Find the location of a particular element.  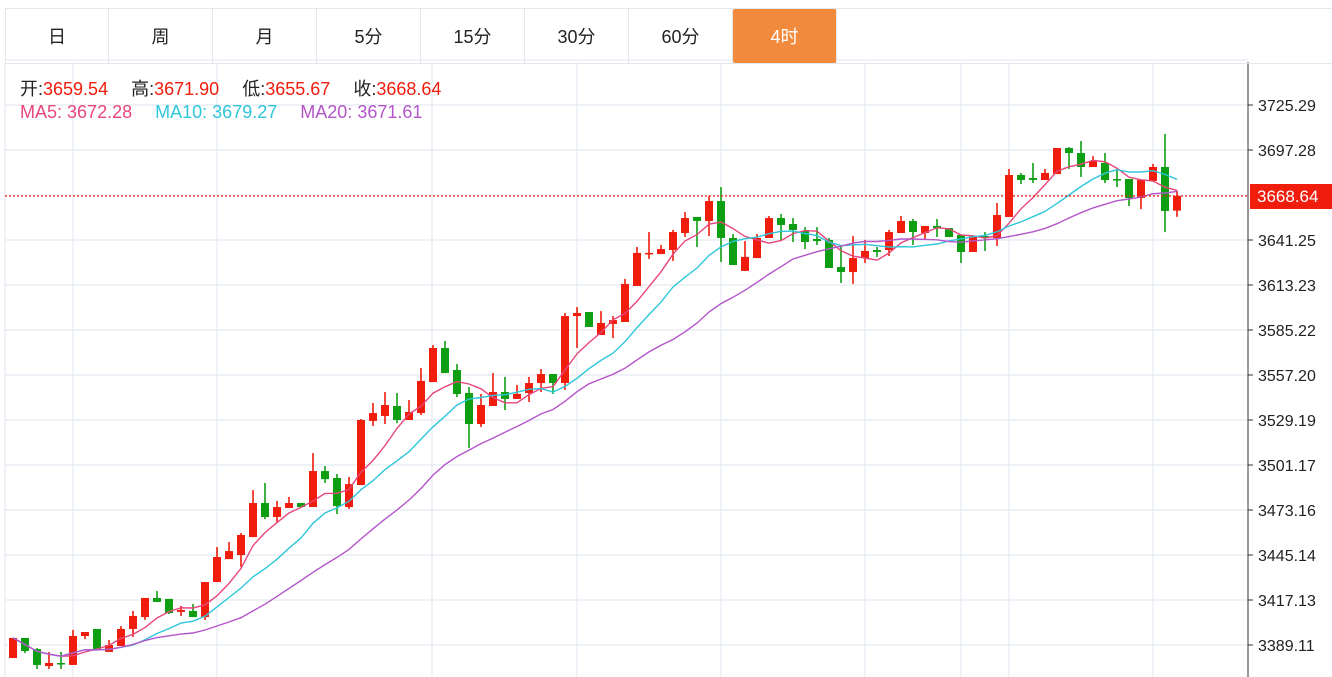

y-tick-label: 3389.11 is located at coordinates (1286, 646).